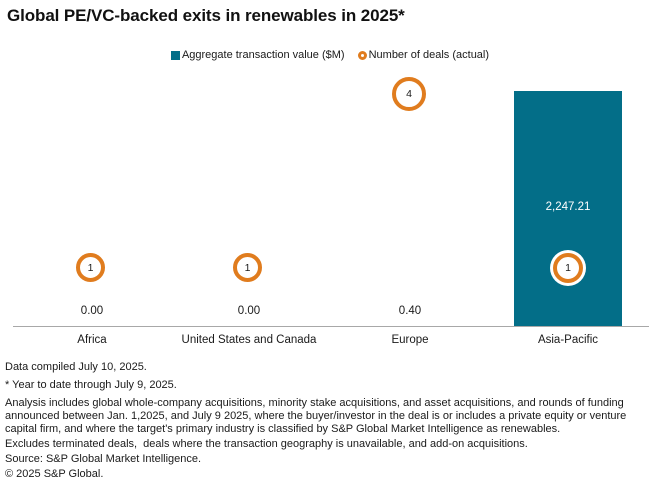  I want to click on category-label-us-canada: United States and Canada, so click(249, 340).